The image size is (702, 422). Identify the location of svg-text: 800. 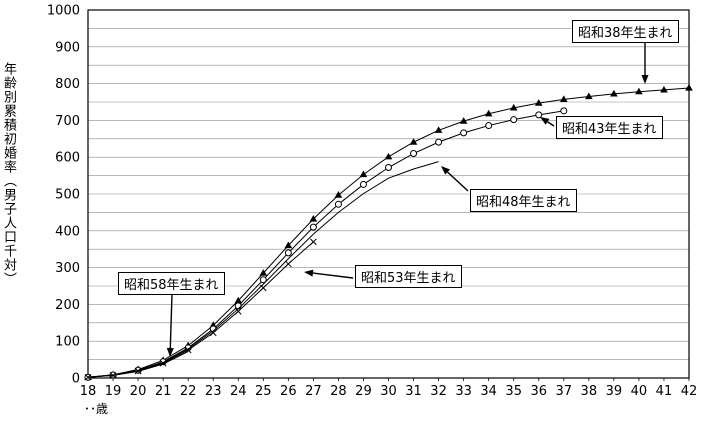
(67, 84).